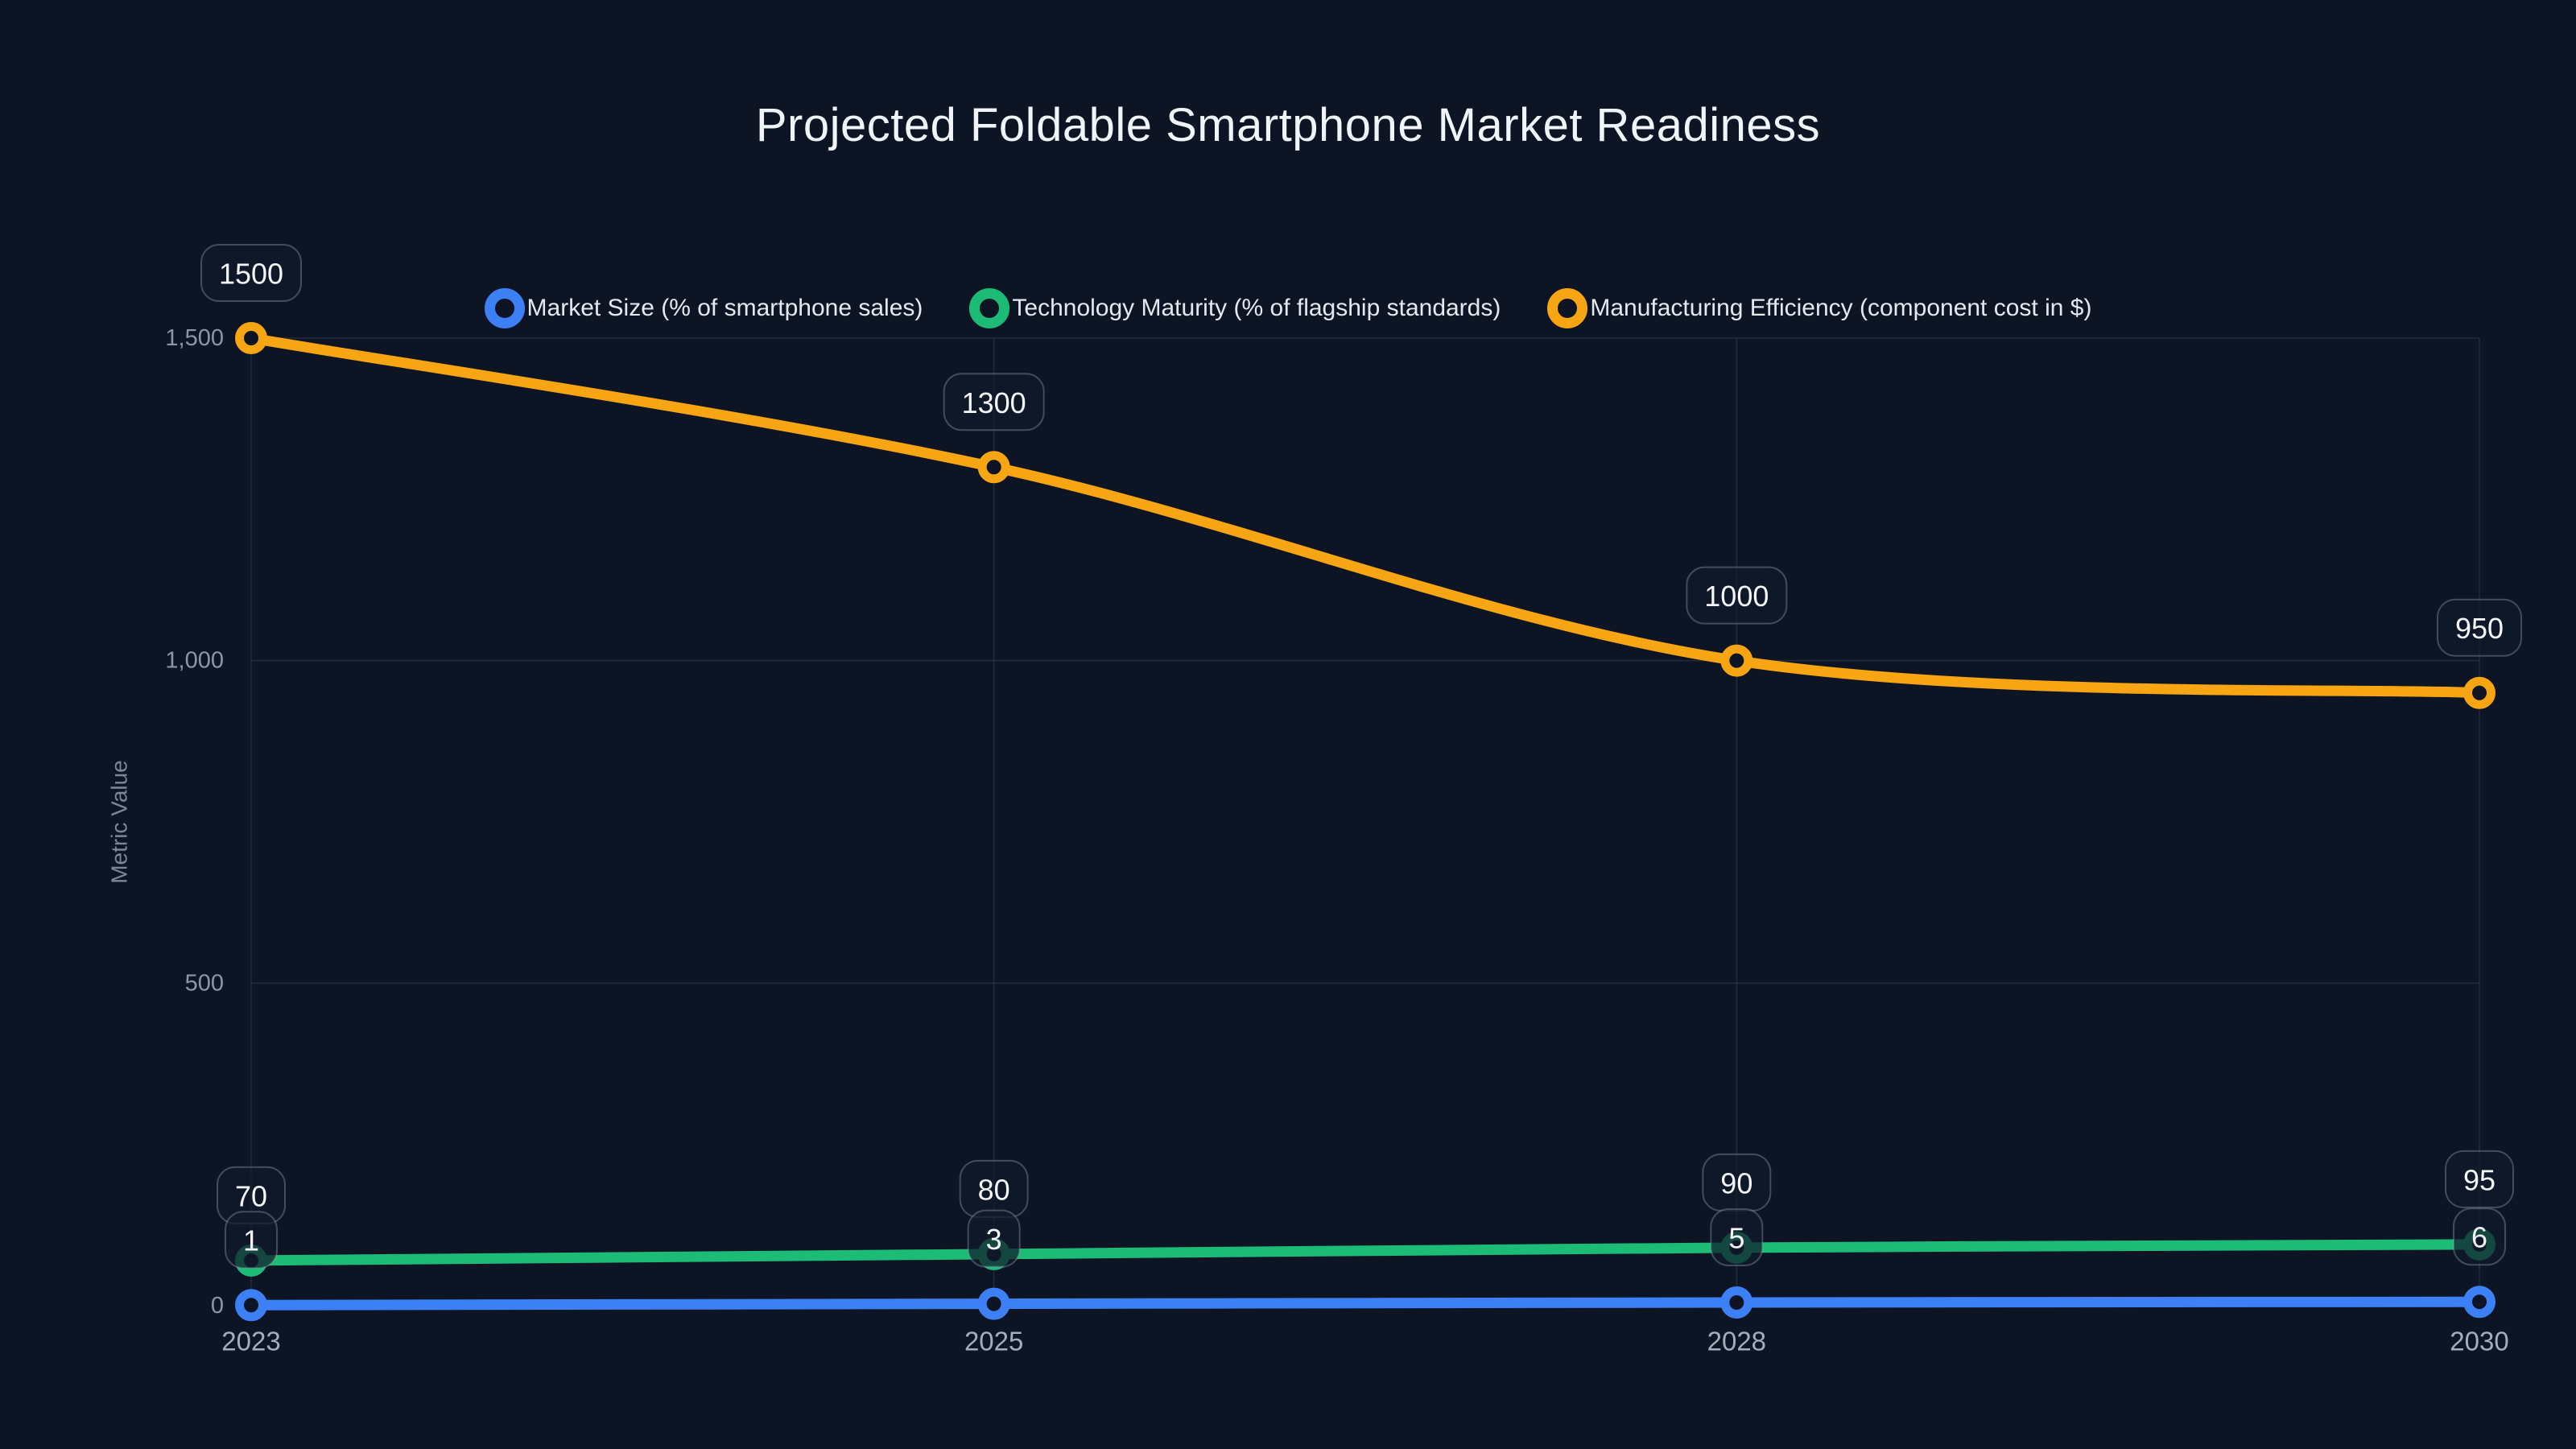 The image size is (2576, 1449). I want to click on data-label-technology-maturity-2025: 80, so click(994, 1189).